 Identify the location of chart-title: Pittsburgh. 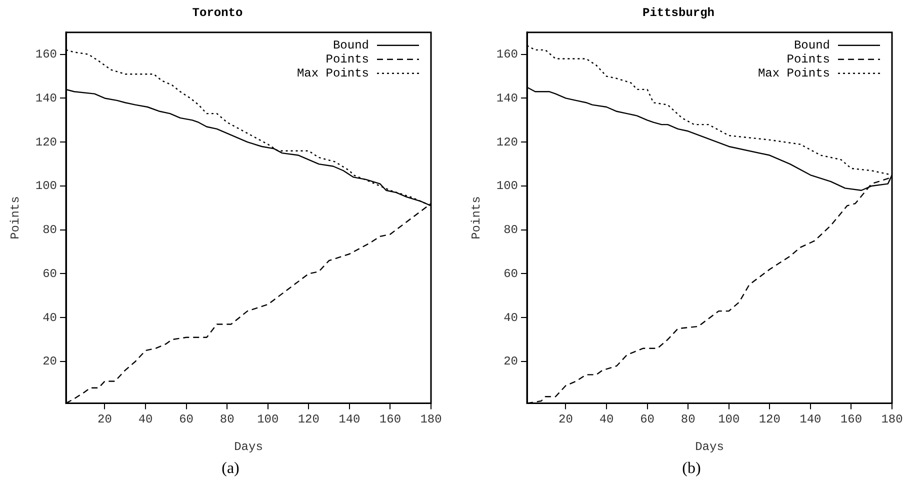
(678, 13).